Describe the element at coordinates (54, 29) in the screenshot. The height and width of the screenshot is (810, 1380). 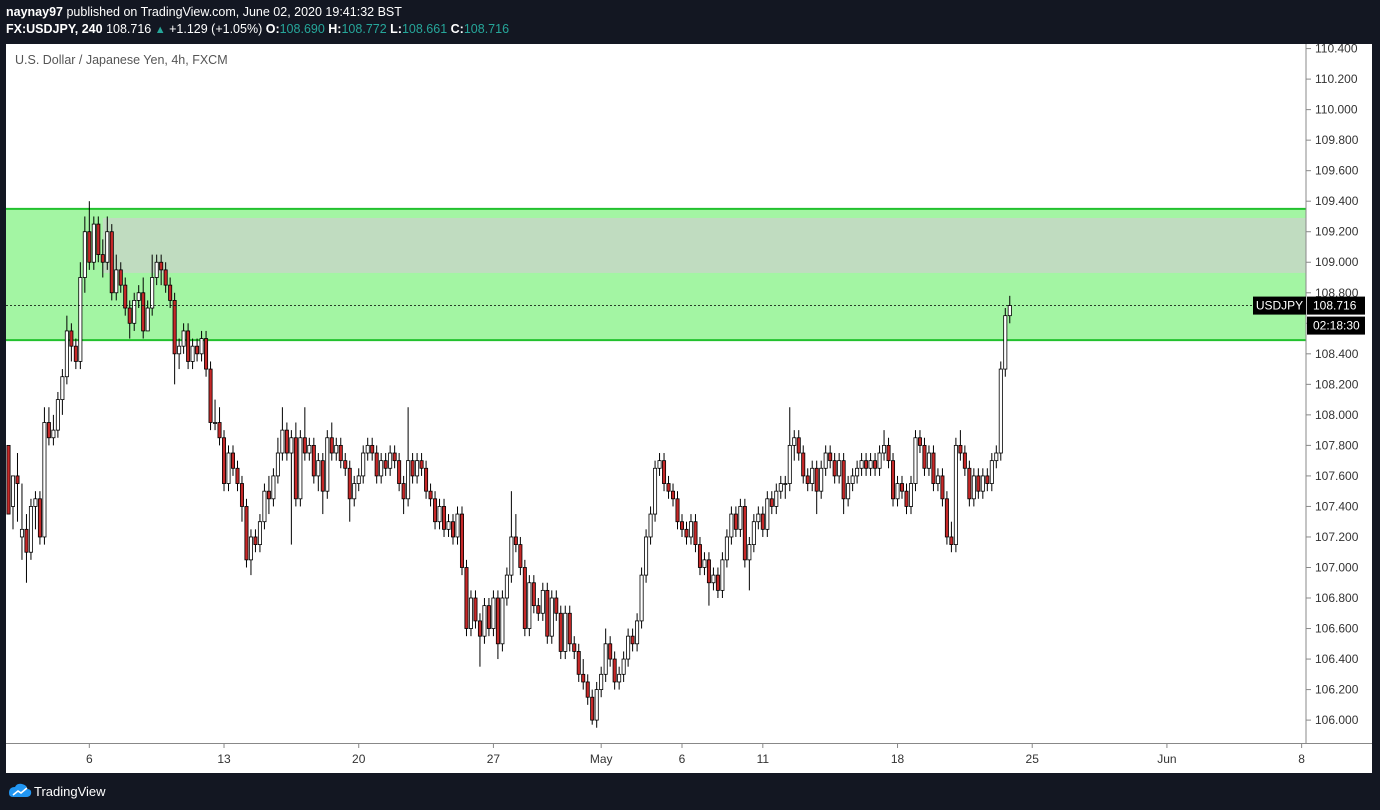
I see `symbol-name: FX:USDJPY, 240` at that location.